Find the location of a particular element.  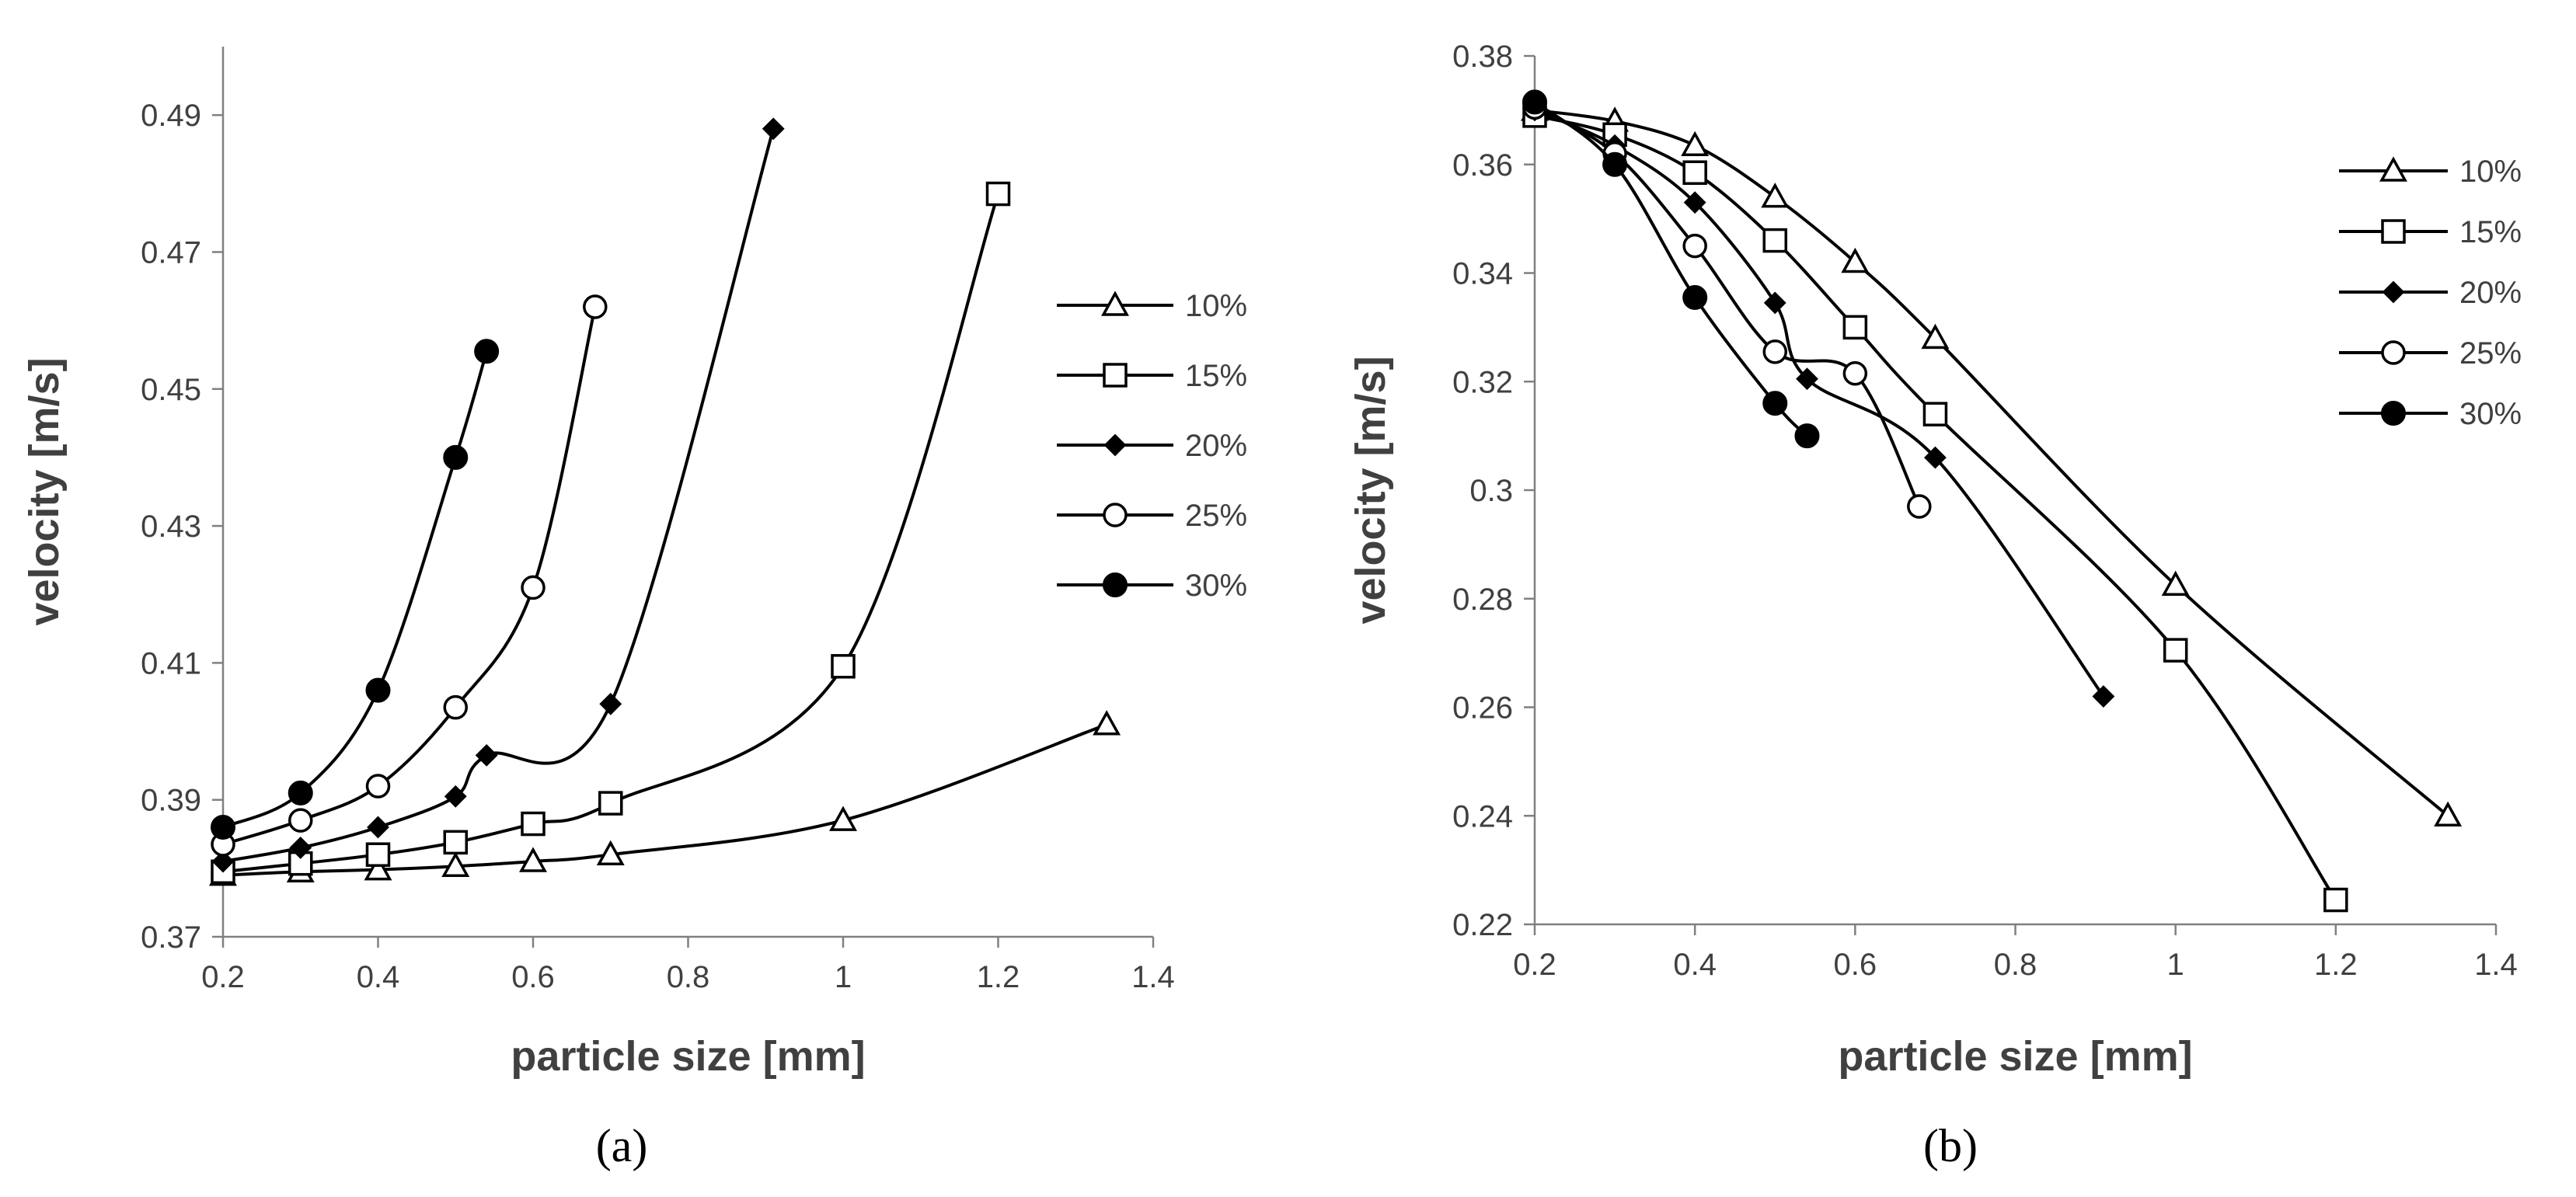

panel-a-legend-20pct-marker is located at coordinates (1115, 445).